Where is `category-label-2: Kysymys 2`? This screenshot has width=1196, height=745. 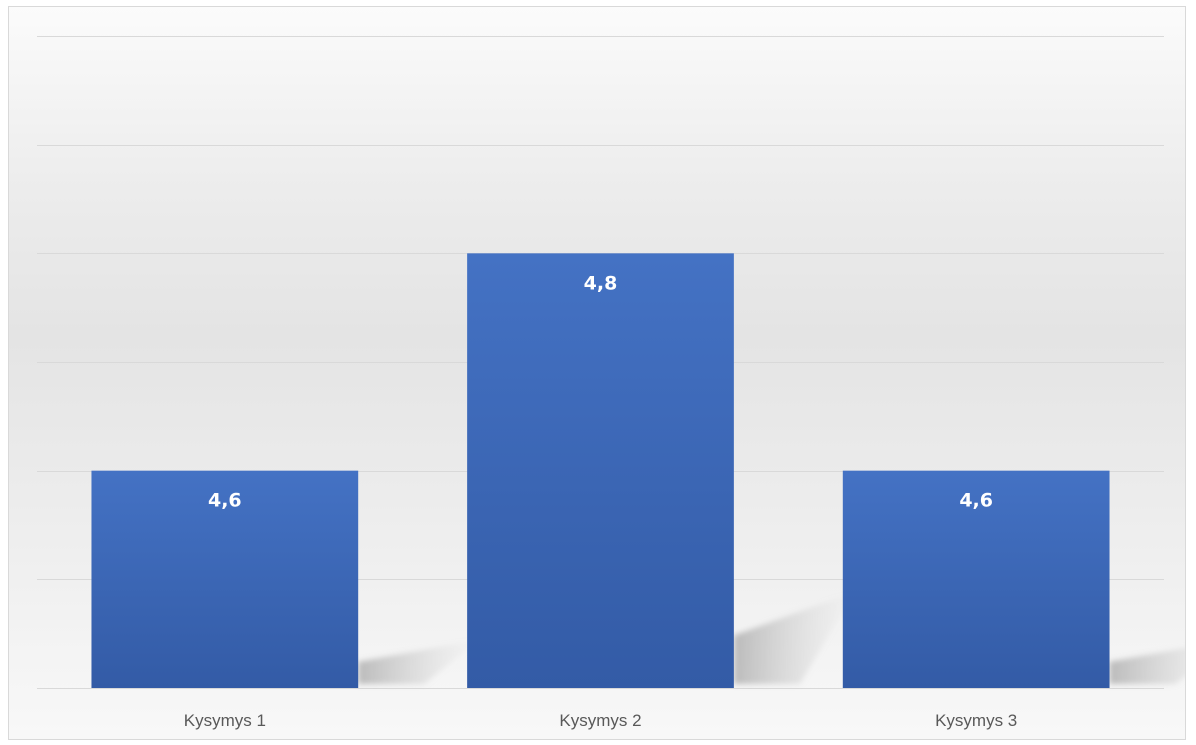 category-label-2: Kysymys 2 is located at coordinates (600, 720).